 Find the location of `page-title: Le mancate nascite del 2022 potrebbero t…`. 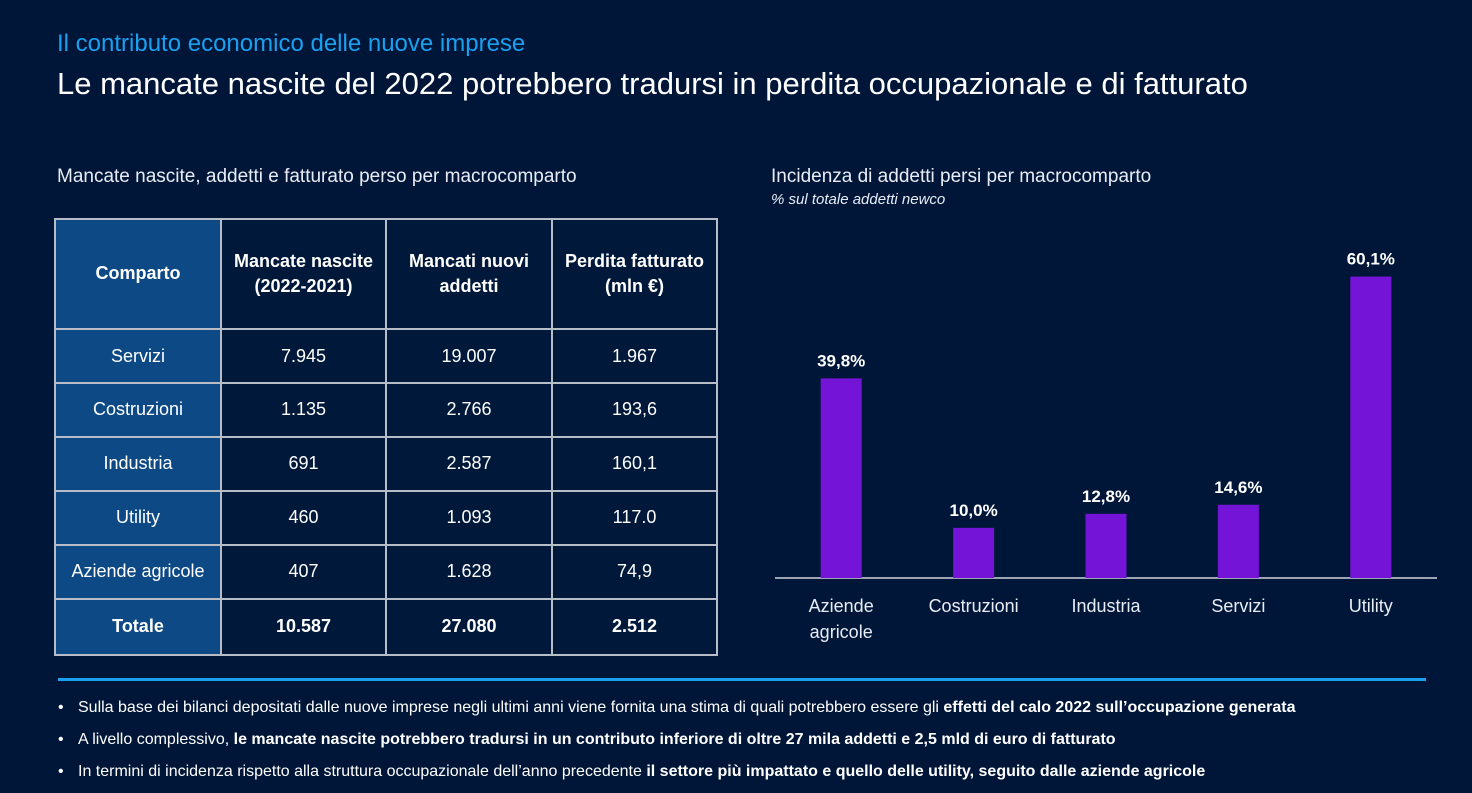

page-title: Le mancate nascite del 2022 potrebbero t… is located at coordinates (652, 83).